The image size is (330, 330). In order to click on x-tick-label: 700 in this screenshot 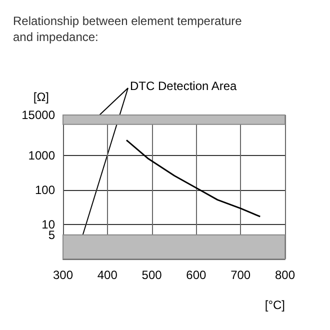, I will do `click(240, 275)`.